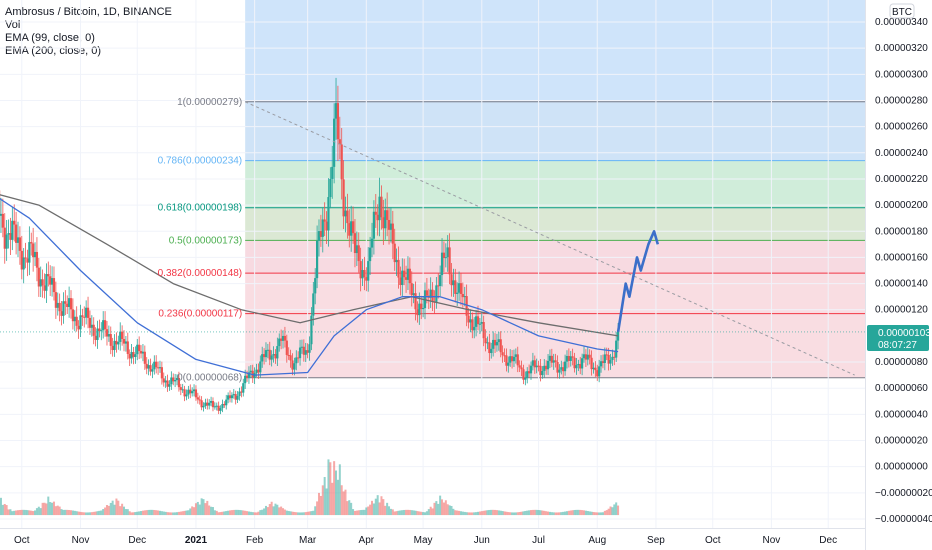 Image resolution: width=932 pixels, height=550 pixels. I want to click on time-axis-tick: Aug, so click(597, 540).